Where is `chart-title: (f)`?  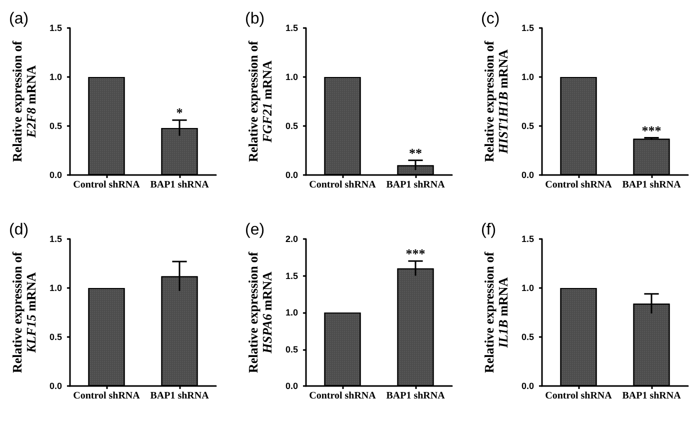 chart-title: (f) is located at coordinates (488, 230).